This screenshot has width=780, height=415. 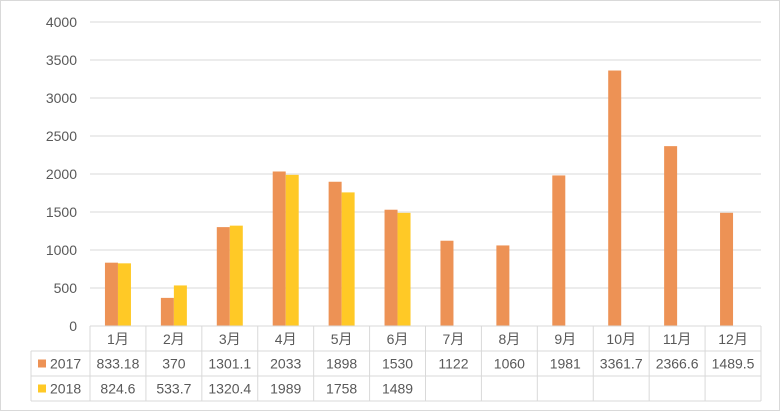 I want to click on y-tick-label: 3000, so click(x=61, y=98).